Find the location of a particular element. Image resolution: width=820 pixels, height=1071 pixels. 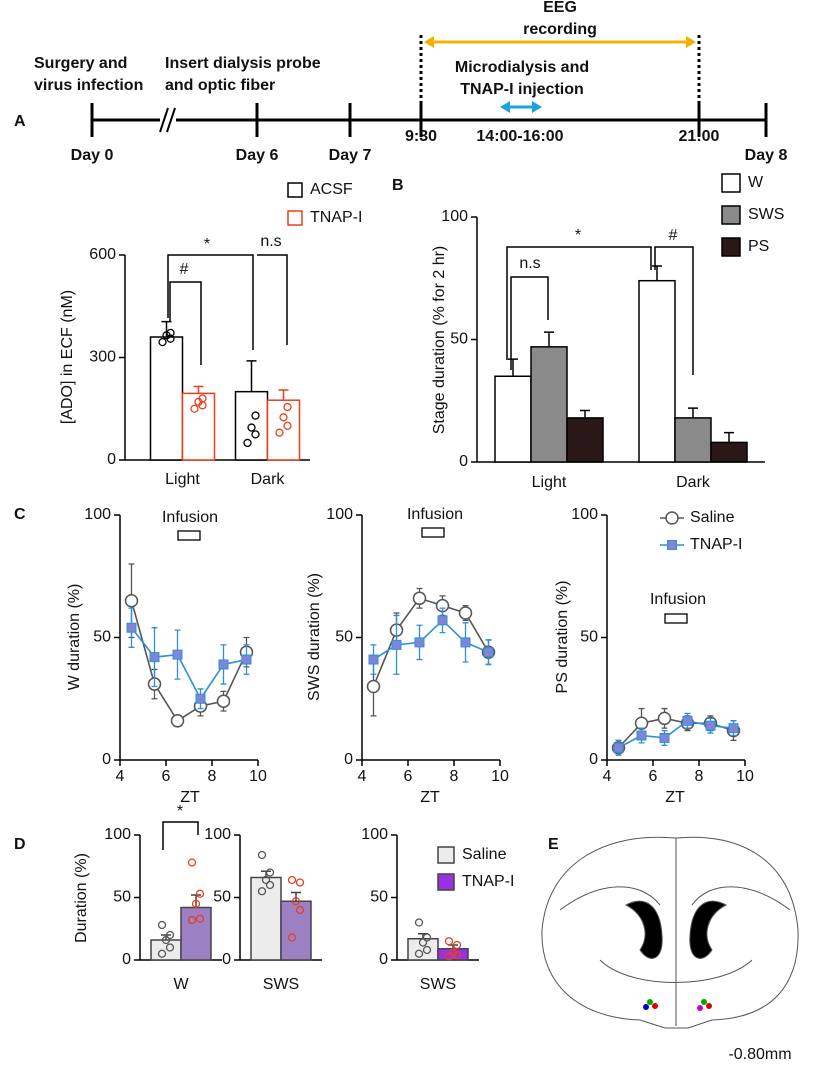

brain-outline is located at coordinates (670, 932).